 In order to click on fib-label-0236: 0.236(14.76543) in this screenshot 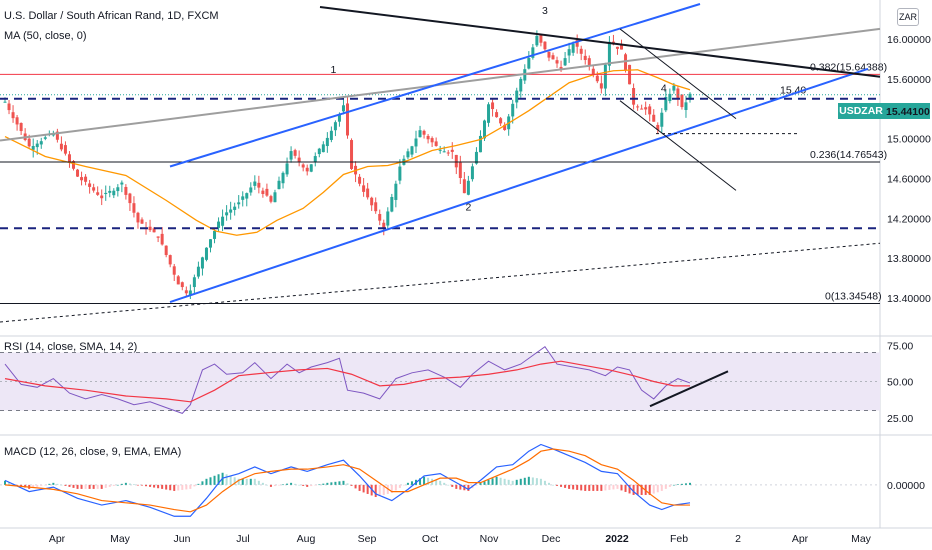, I will do `click(848, 155)`.